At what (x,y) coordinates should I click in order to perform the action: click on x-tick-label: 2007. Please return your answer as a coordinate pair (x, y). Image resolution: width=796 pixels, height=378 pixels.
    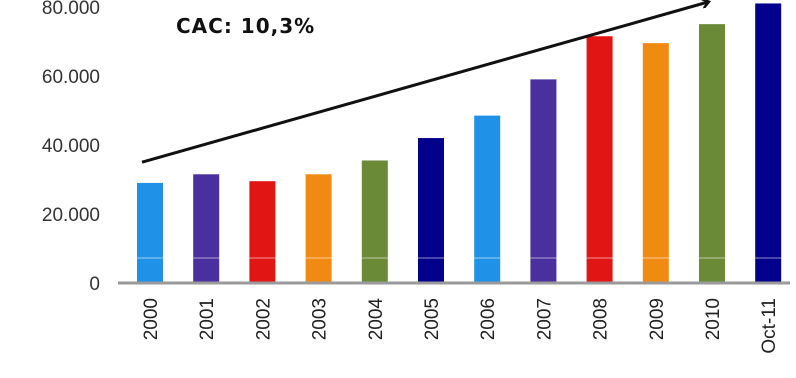
    Looking at the image, I should click on (544, 319).